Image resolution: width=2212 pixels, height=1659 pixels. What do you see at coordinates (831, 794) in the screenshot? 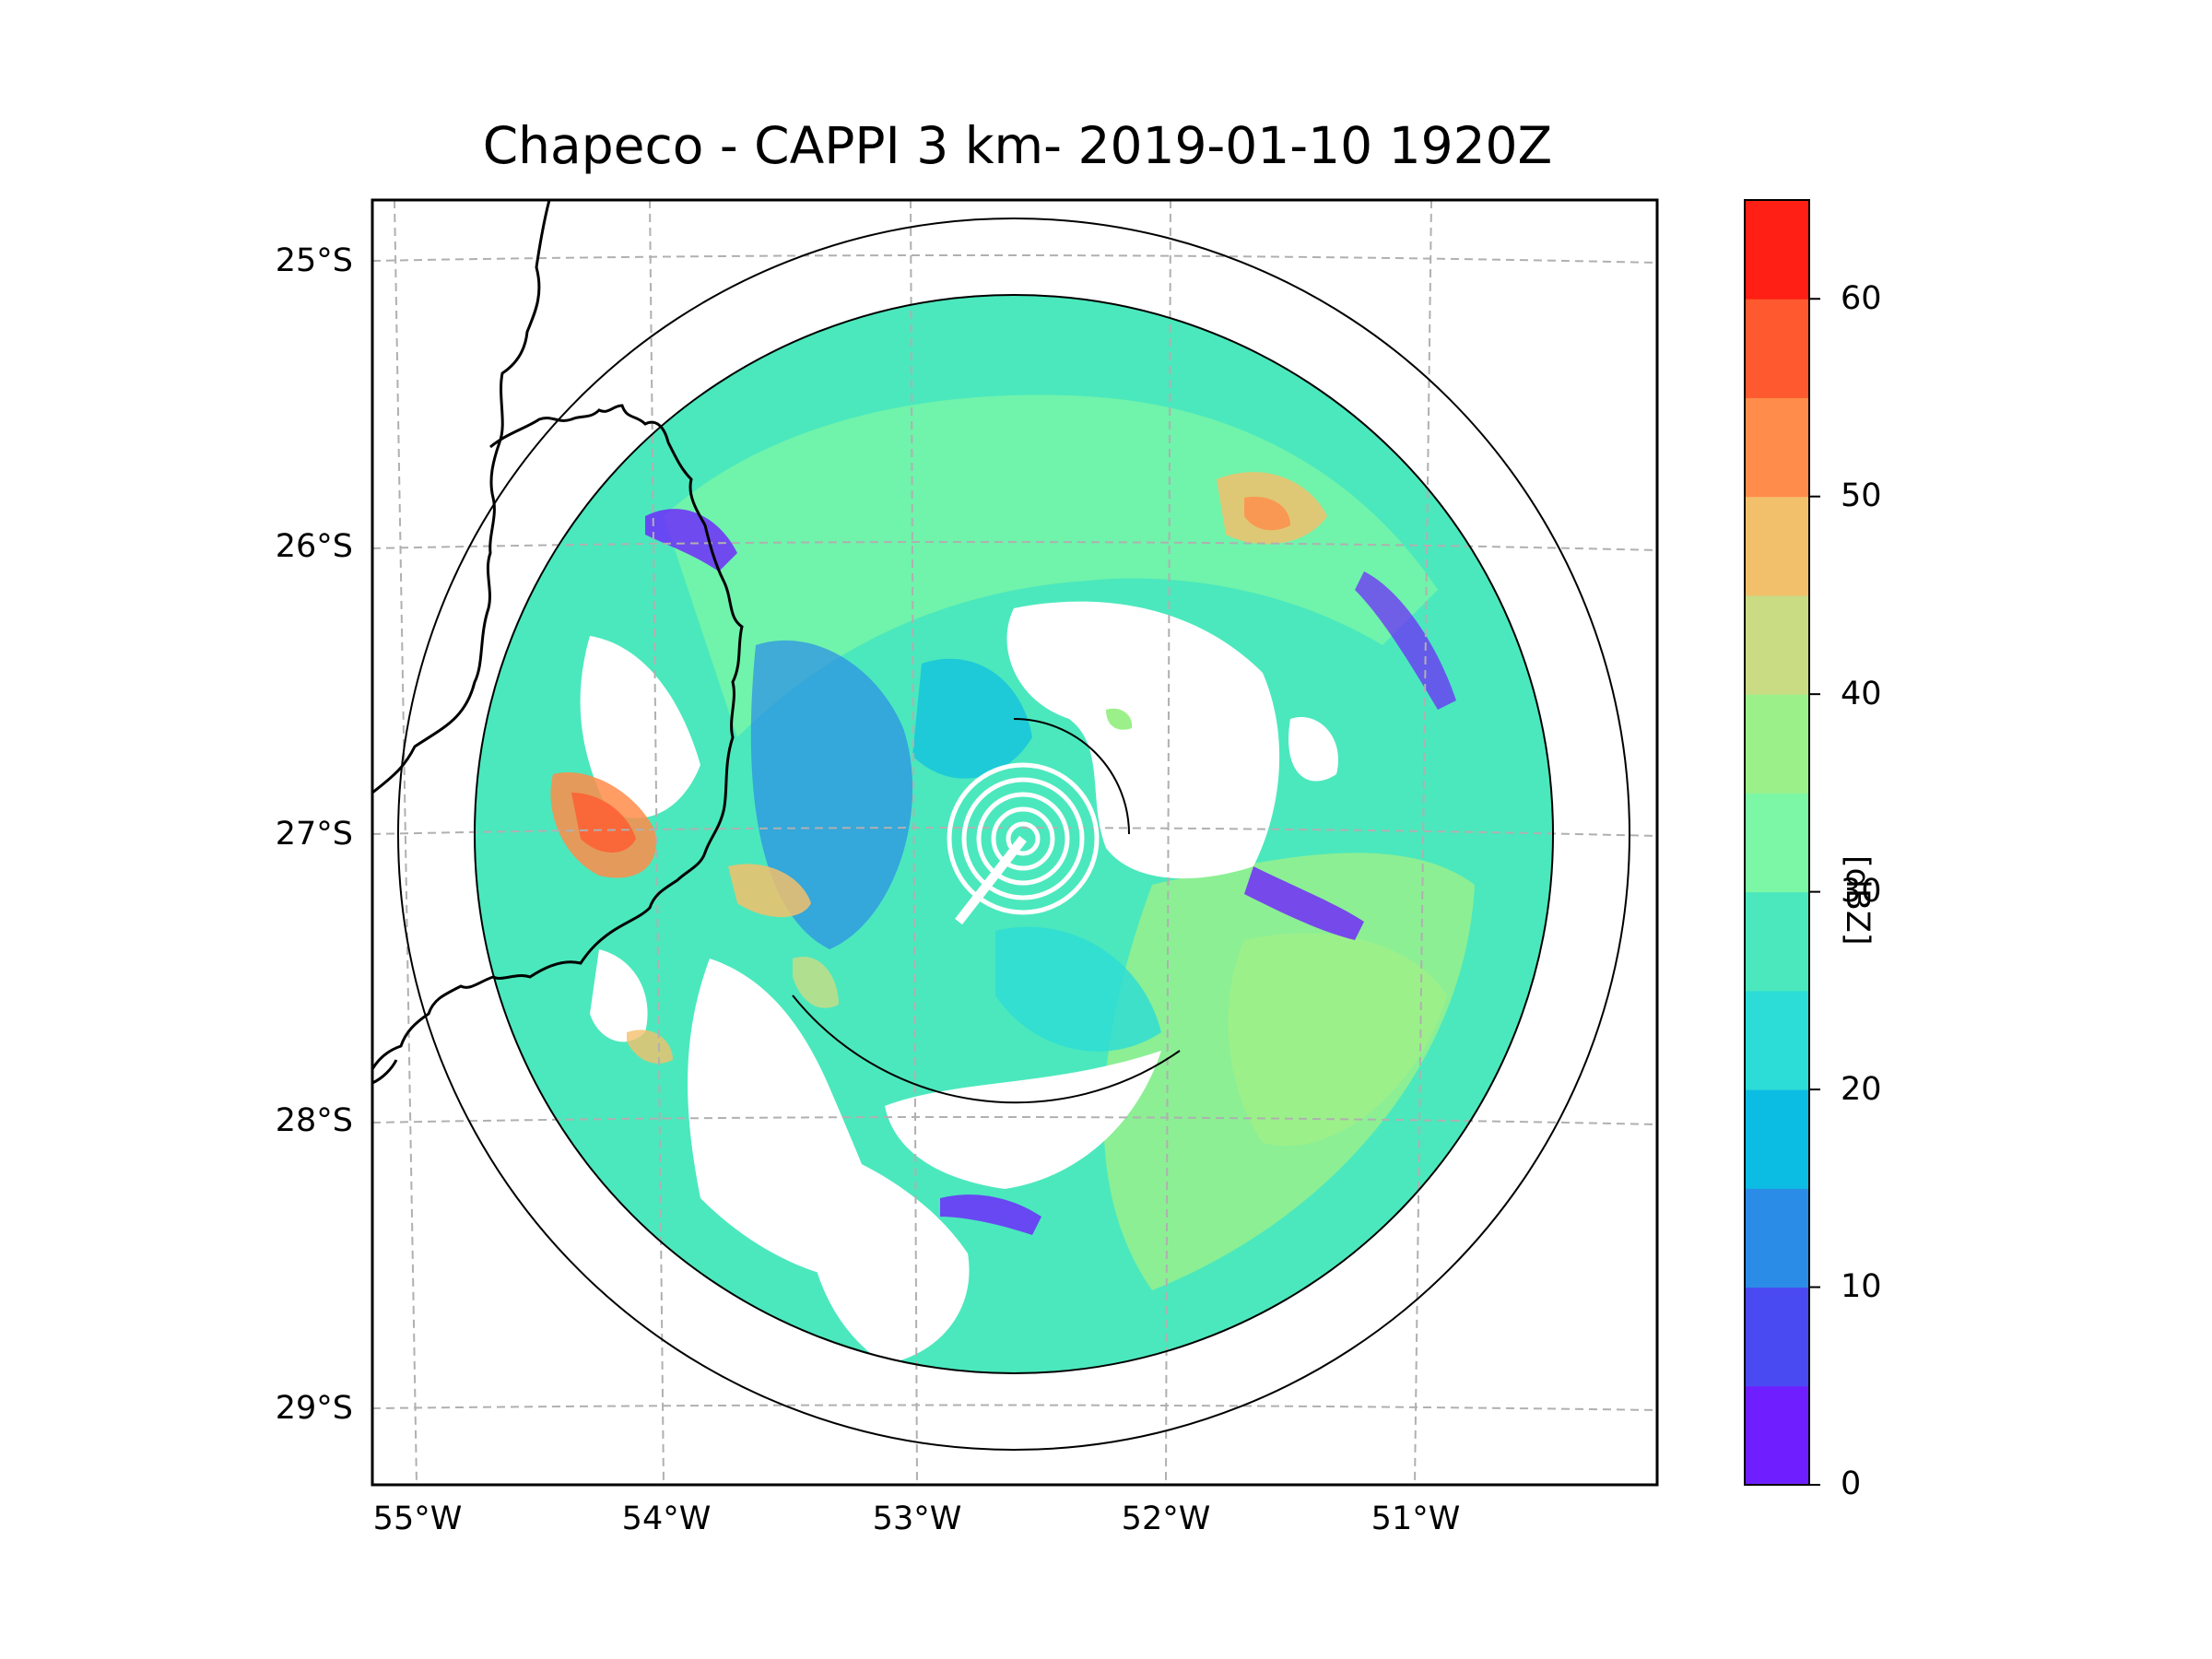
I see `echo-region-weak-blue` at bounding box center [831, 794].